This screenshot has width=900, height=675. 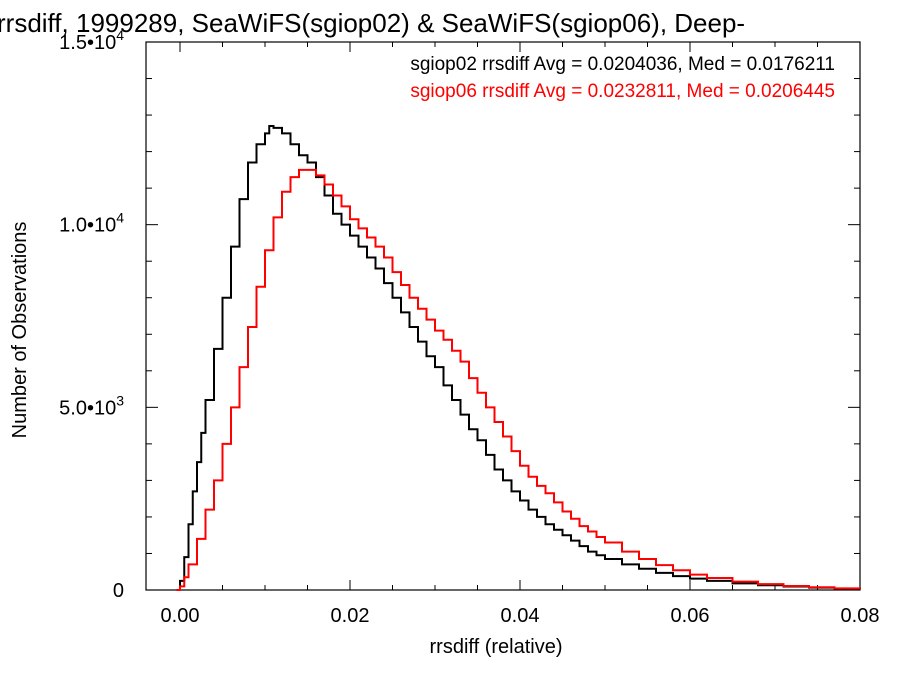 What do you see at coordinates (180, 616) in the screenshot?
I see `x-tick-label: 0.00` at bounding box center [180, 616].